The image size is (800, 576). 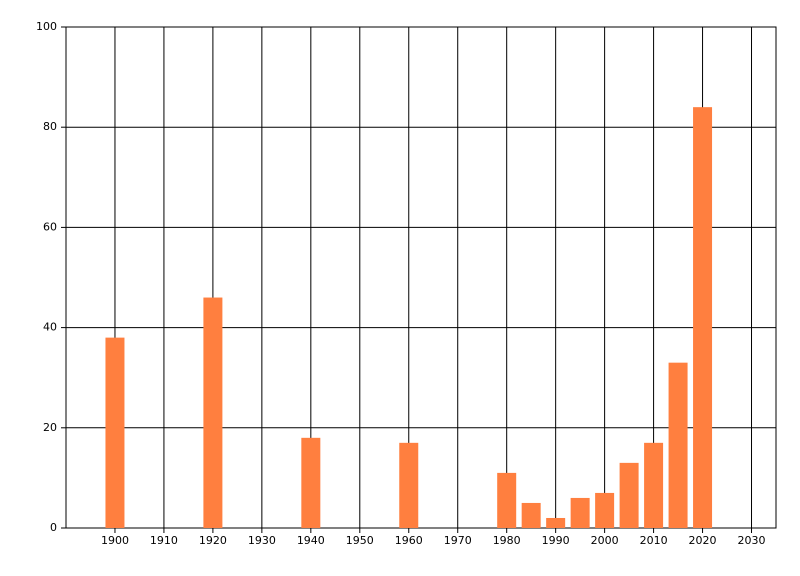 What do you see at coordinates (703, 540) in the screenshot?
I see `x-tick-label: 2020` at bounding box center [703, 540].